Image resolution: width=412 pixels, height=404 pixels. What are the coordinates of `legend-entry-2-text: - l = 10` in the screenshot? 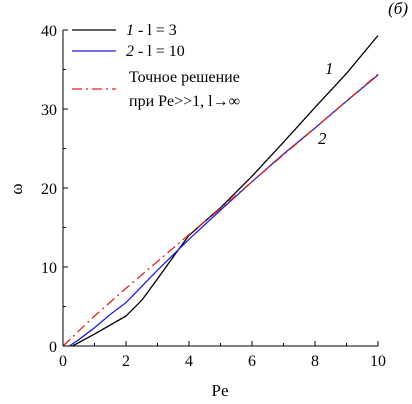 It's located at (159, 51).